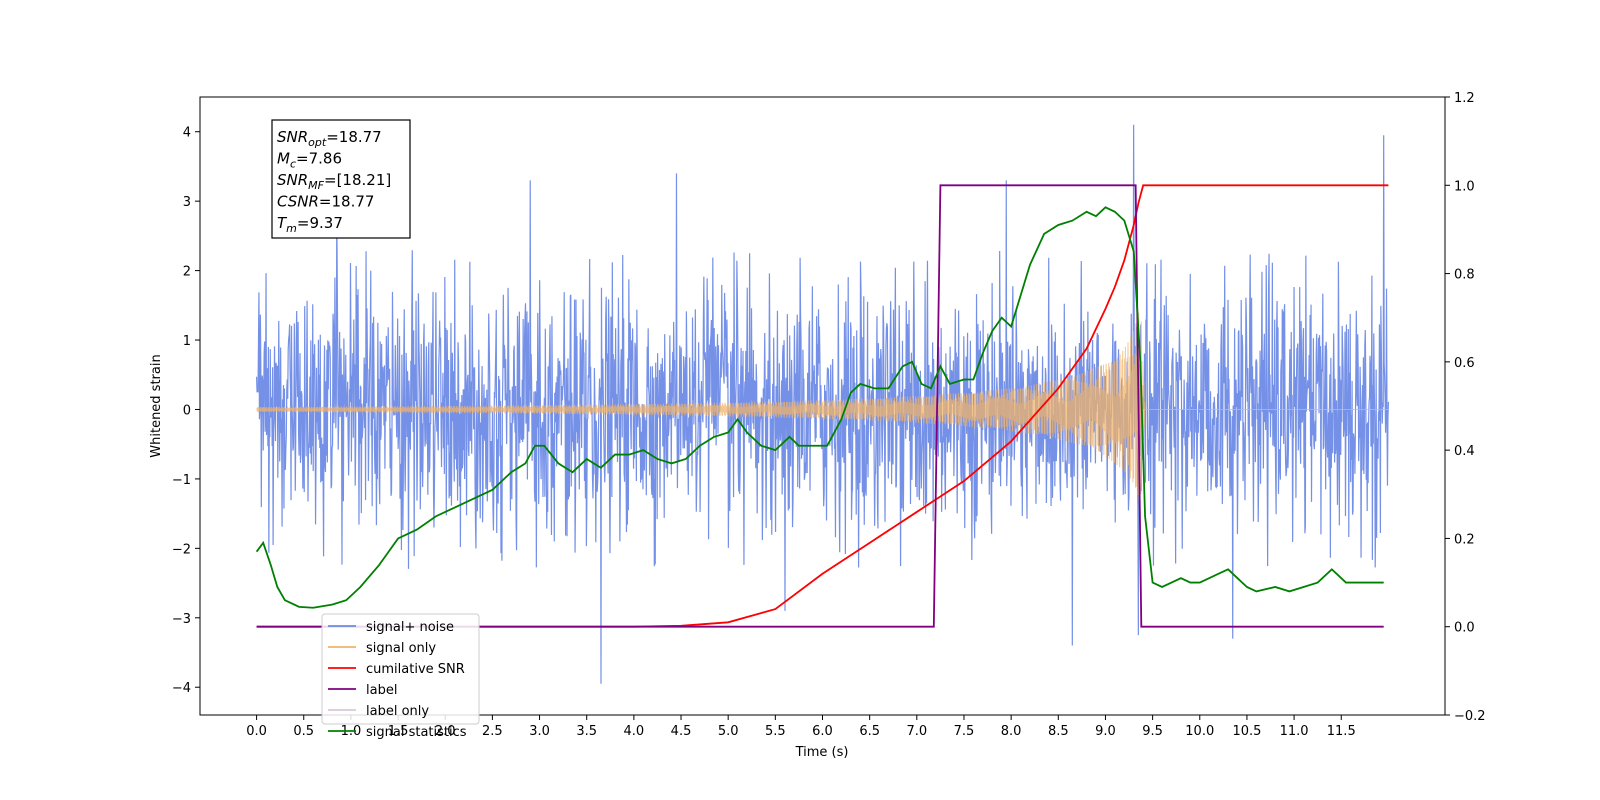 This screenshot has height=800, width=1600. Describe the element at coordinates (156, 405) in the screenshot. I see `y-axis-label: Whitened strain` at that location.